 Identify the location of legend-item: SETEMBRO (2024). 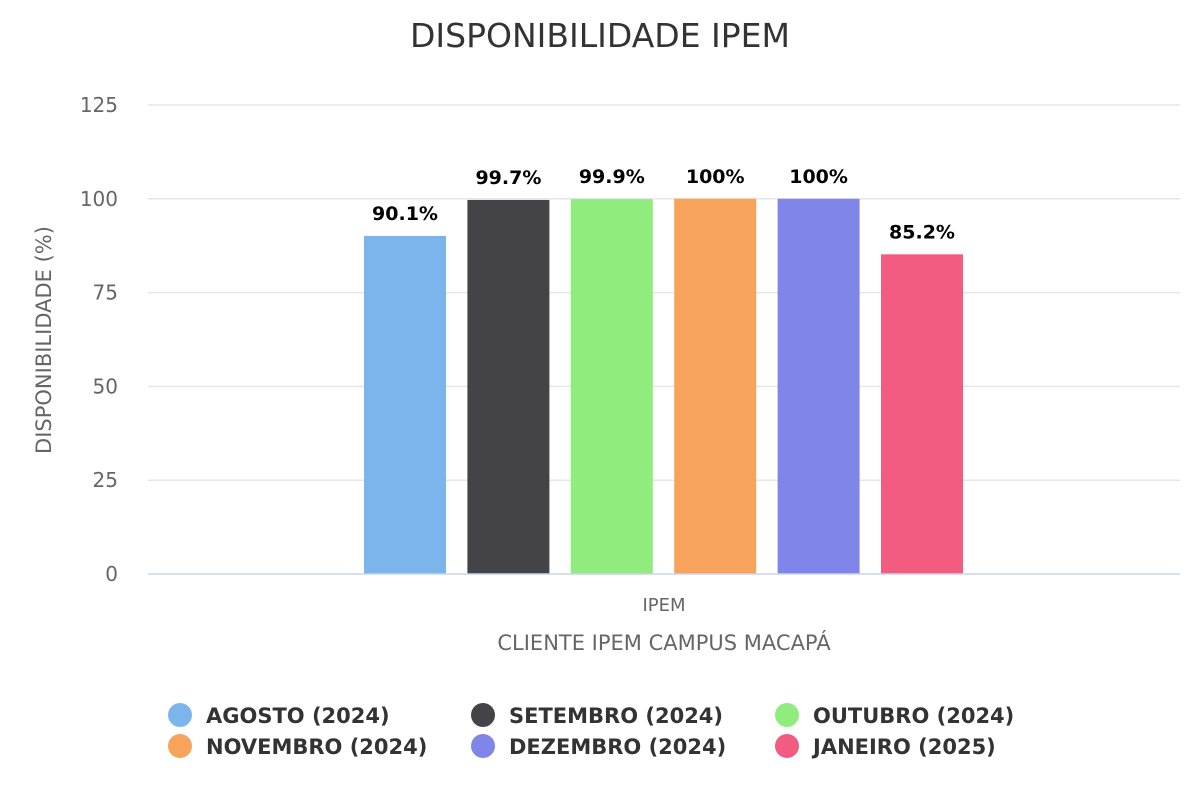
(597, 715).